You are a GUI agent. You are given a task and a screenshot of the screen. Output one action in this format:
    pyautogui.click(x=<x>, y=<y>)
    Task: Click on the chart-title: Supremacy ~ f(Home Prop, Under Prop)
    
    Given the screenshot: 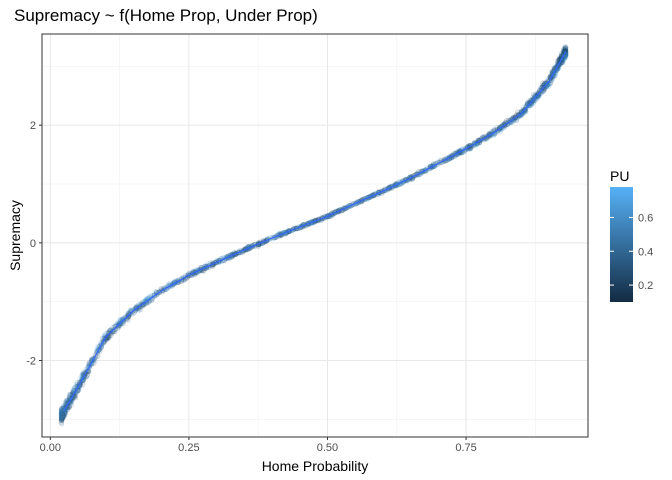 What is the action you would take?
    pyautogui.click(x=166, y=15)
    